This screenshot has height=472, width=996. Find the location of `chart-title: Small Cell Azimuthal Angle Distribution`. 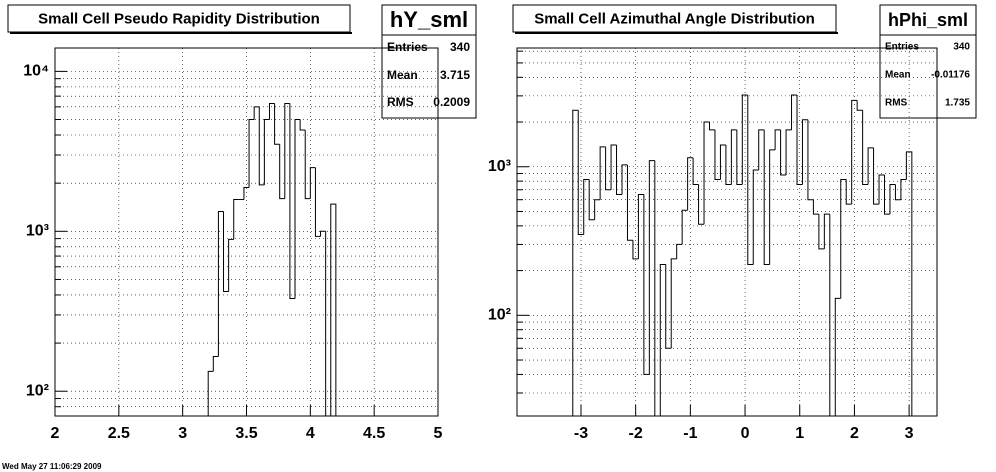

chart-title: Small Cell Azimuthal Angle Distribution is located at coordinates (674, 18).